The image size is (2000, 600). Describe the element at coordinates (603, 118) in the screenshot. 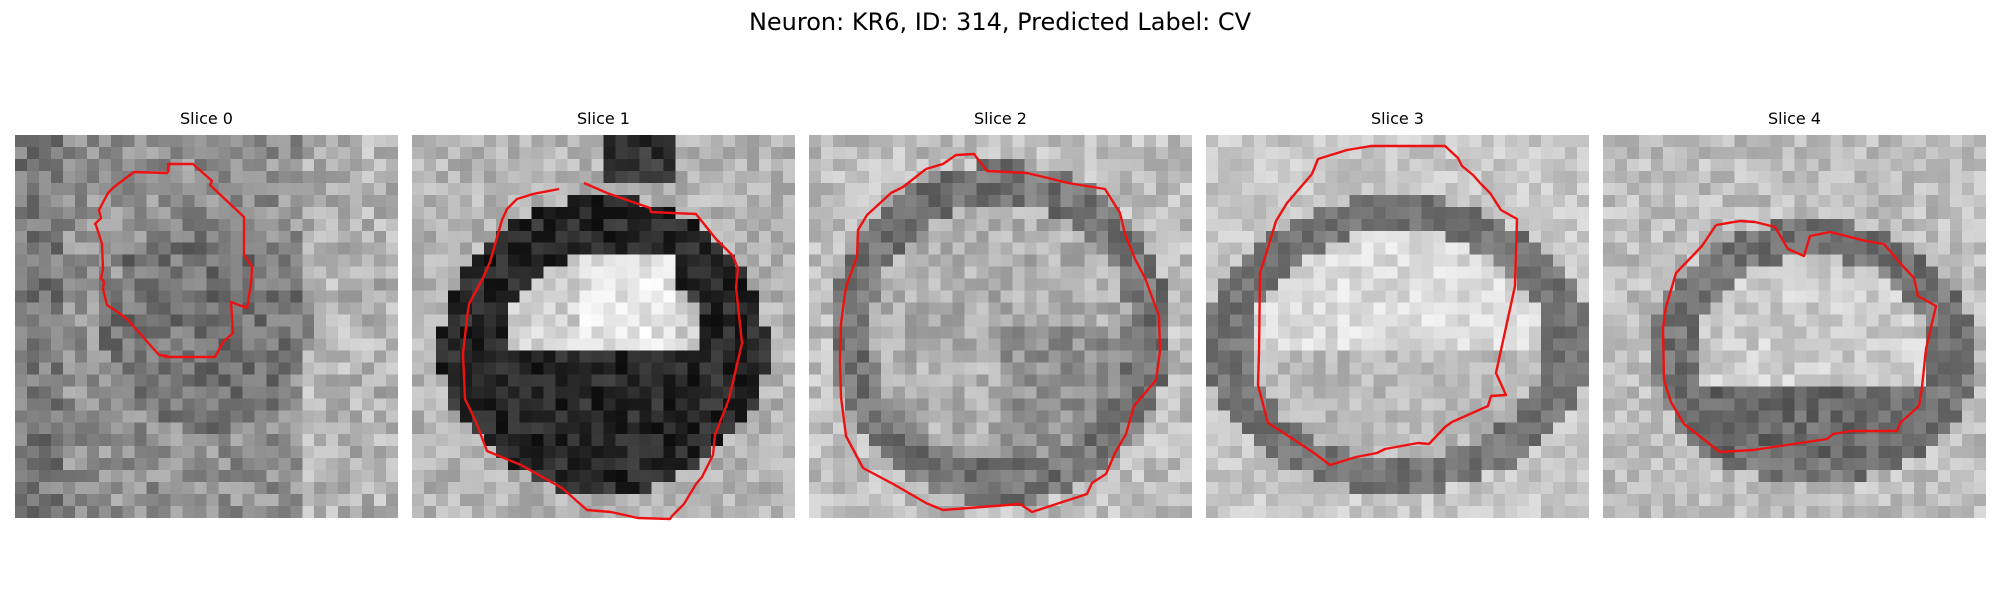

I see `slice-title: Slice 1` at that location.